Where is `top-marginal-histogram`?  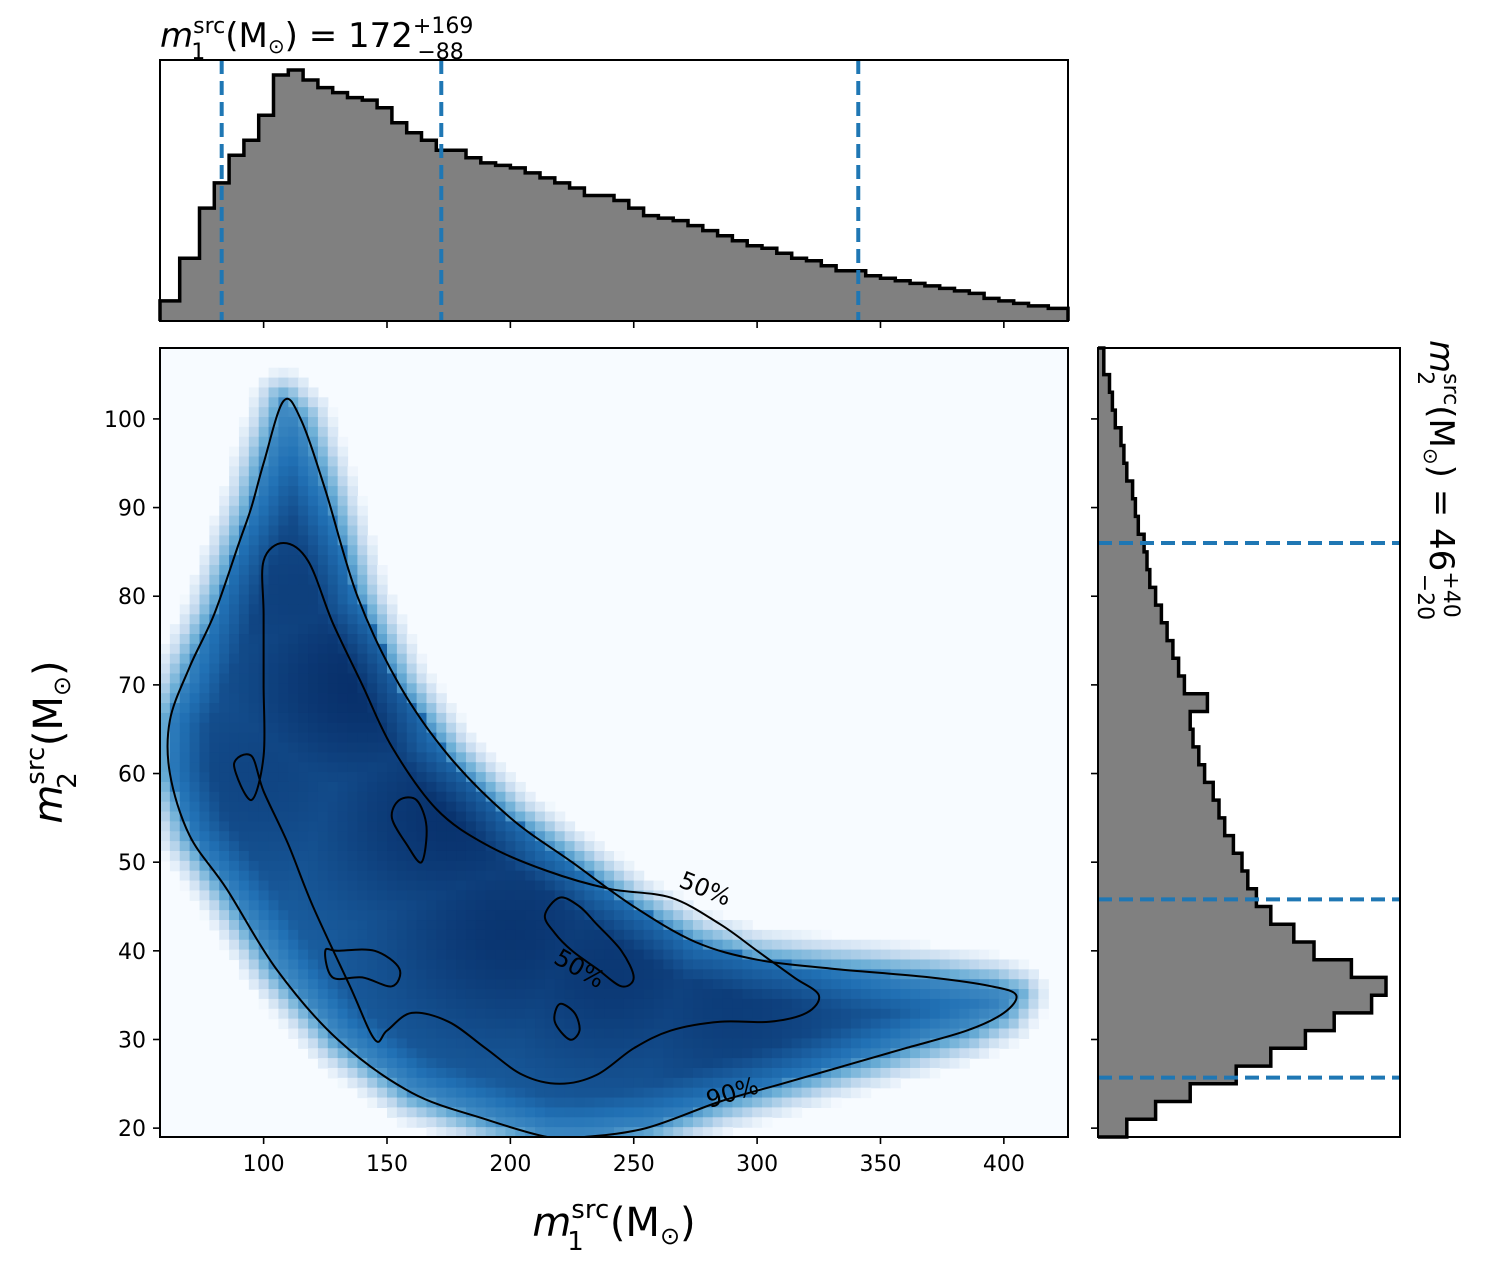 top-marginal-histogram is located at coordinates (614, 193).